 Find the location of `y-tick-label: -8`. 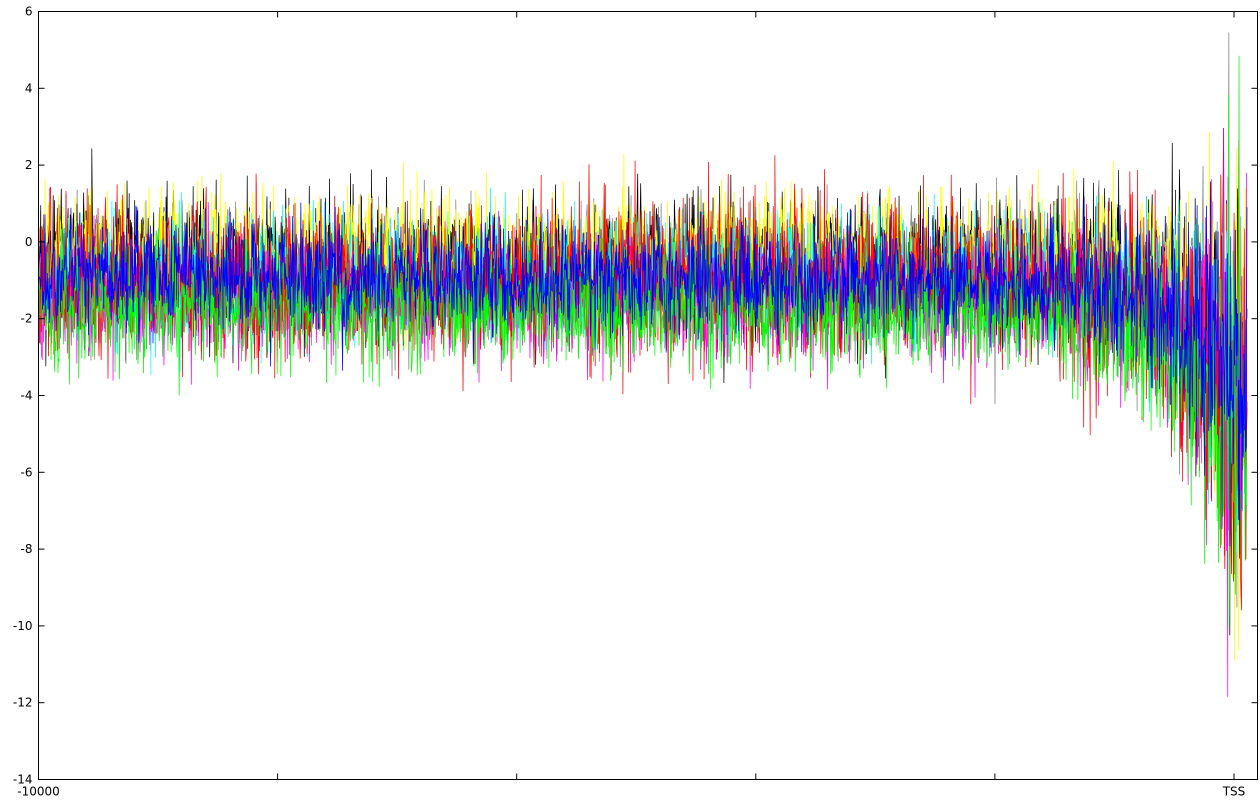

y-tick-label: -8 is located at coordinates (27, 549).